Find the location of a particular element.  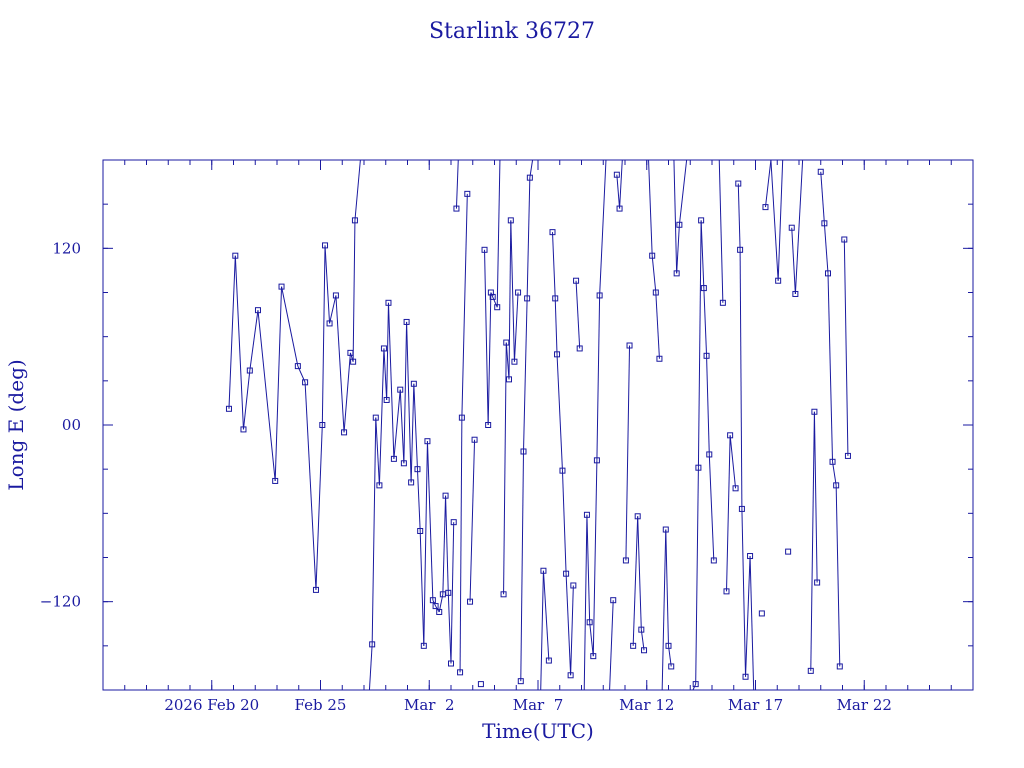

x-tick-label: Mar 7 is located at coordinates (538, 705).